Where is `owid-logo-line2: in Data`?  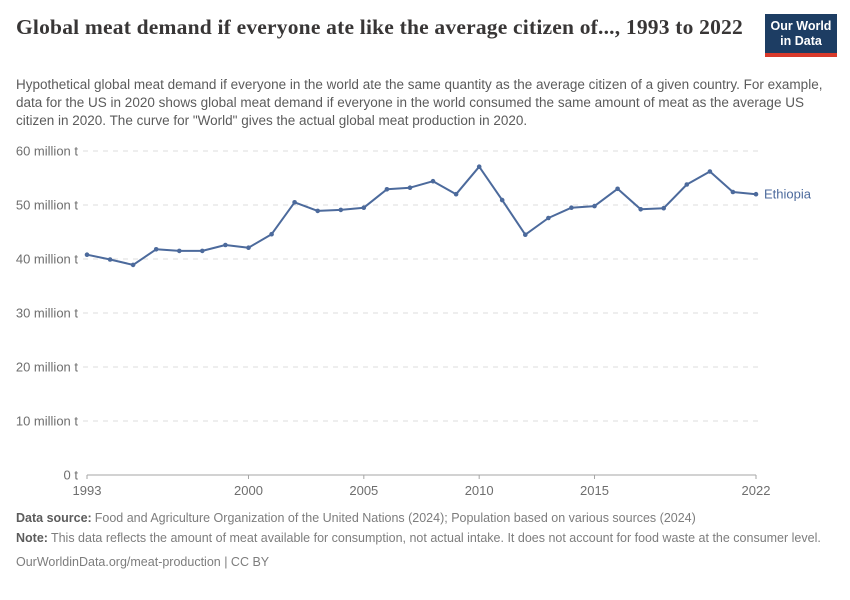
owid-logo-line2: in Data is located at coordinates (801, 41).